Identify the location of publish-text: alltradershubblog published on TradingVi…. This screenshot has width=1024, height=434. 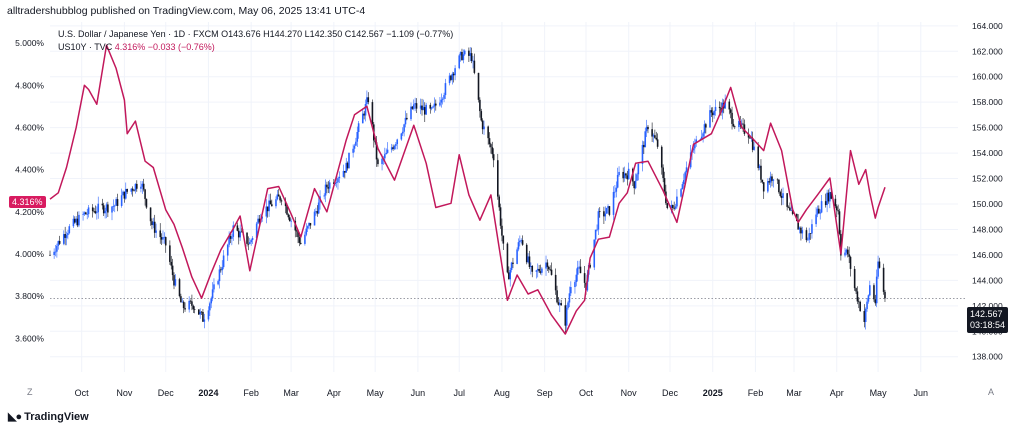
(186, 11).